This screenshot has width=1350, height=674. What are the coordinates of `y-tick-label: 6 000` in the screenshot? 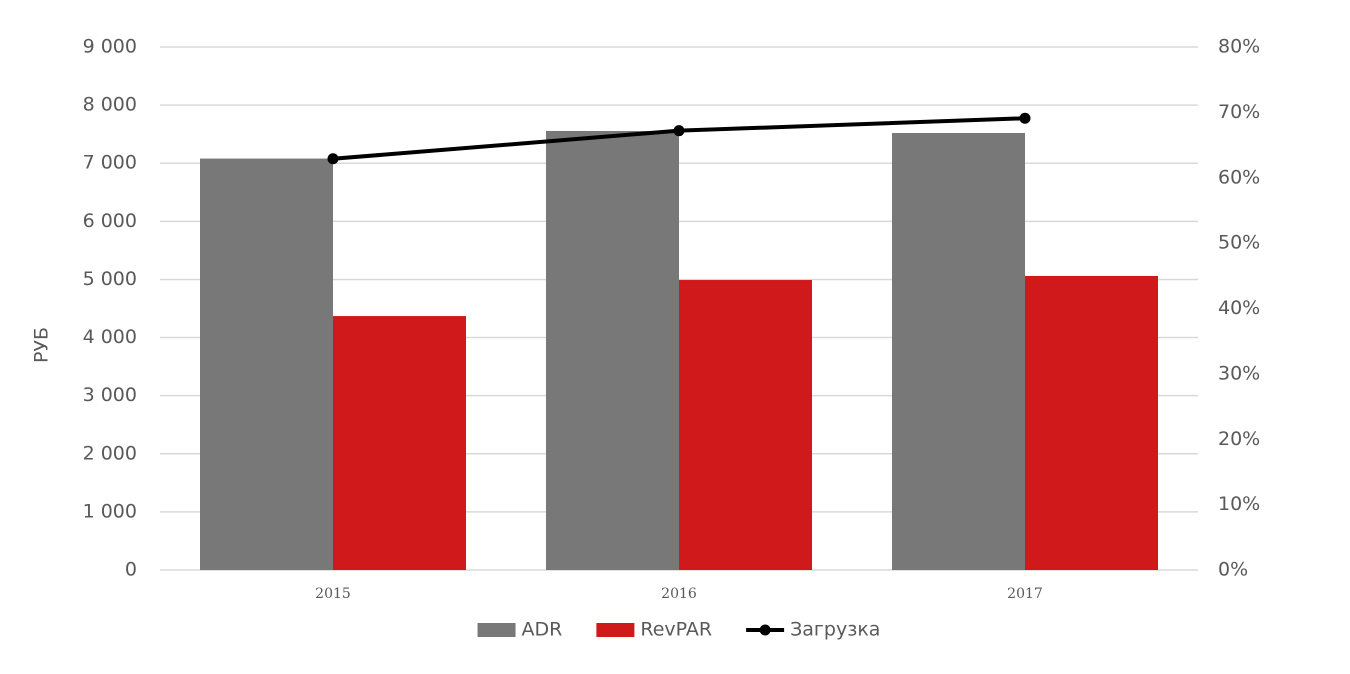 It's located at (110, 221).